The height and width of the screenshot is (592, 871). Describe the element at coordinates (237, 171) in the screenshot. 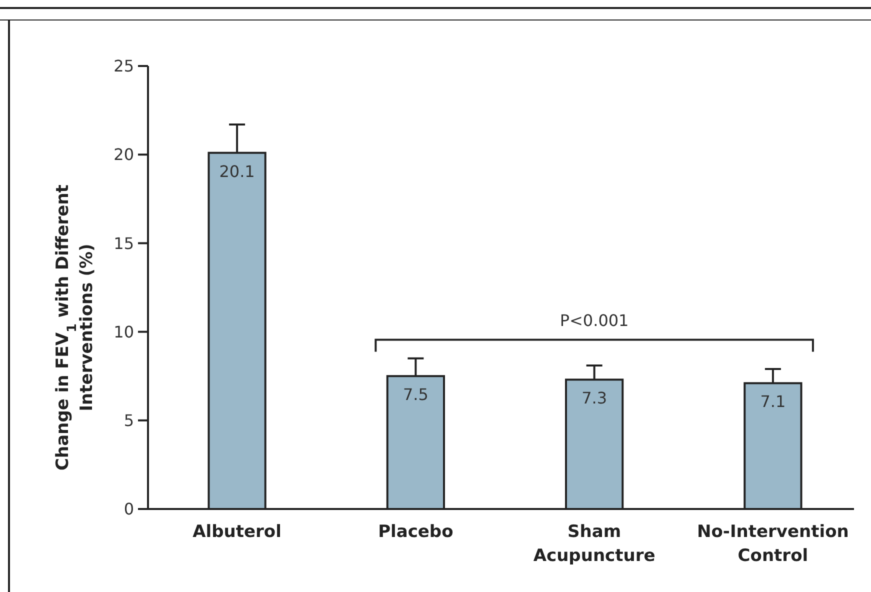

I see `data-label: 20.1` at that location.